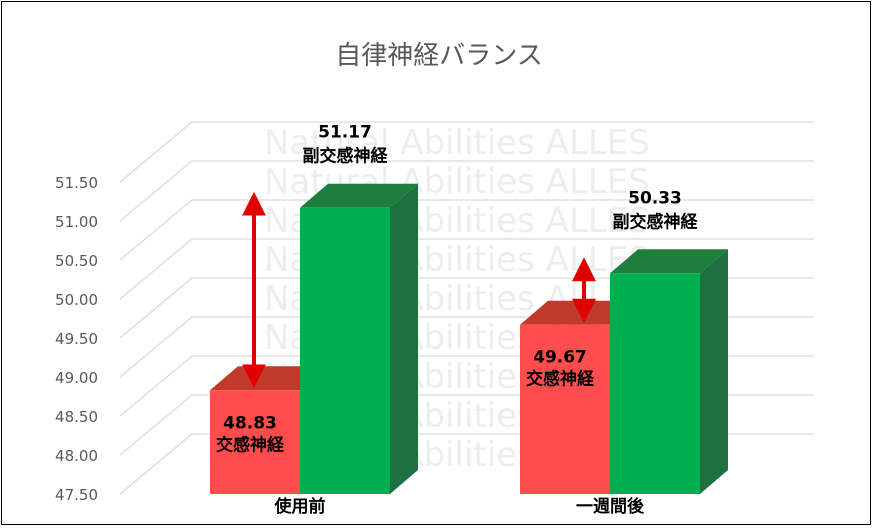  Describe the element at coordinates (76, 495) in the screenshot. I see `y-tick-label: 47.50` at that location.